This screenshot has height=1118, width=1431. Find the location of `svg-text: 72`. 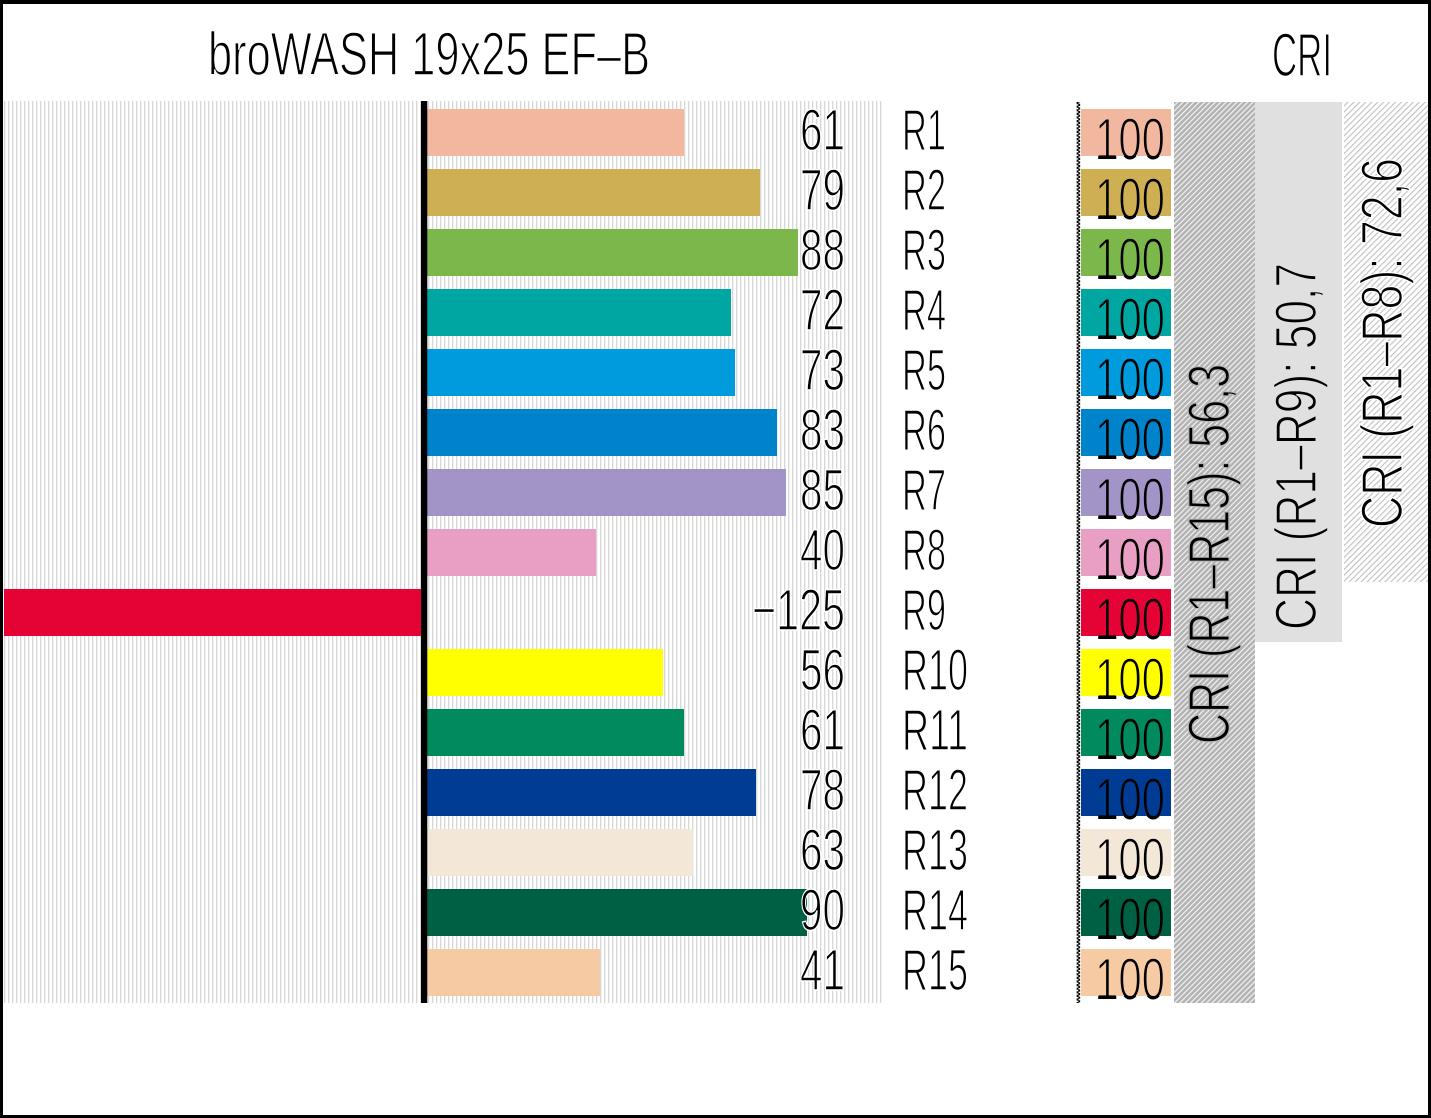

svg-text: 72 is located at coordinates (822, 310).